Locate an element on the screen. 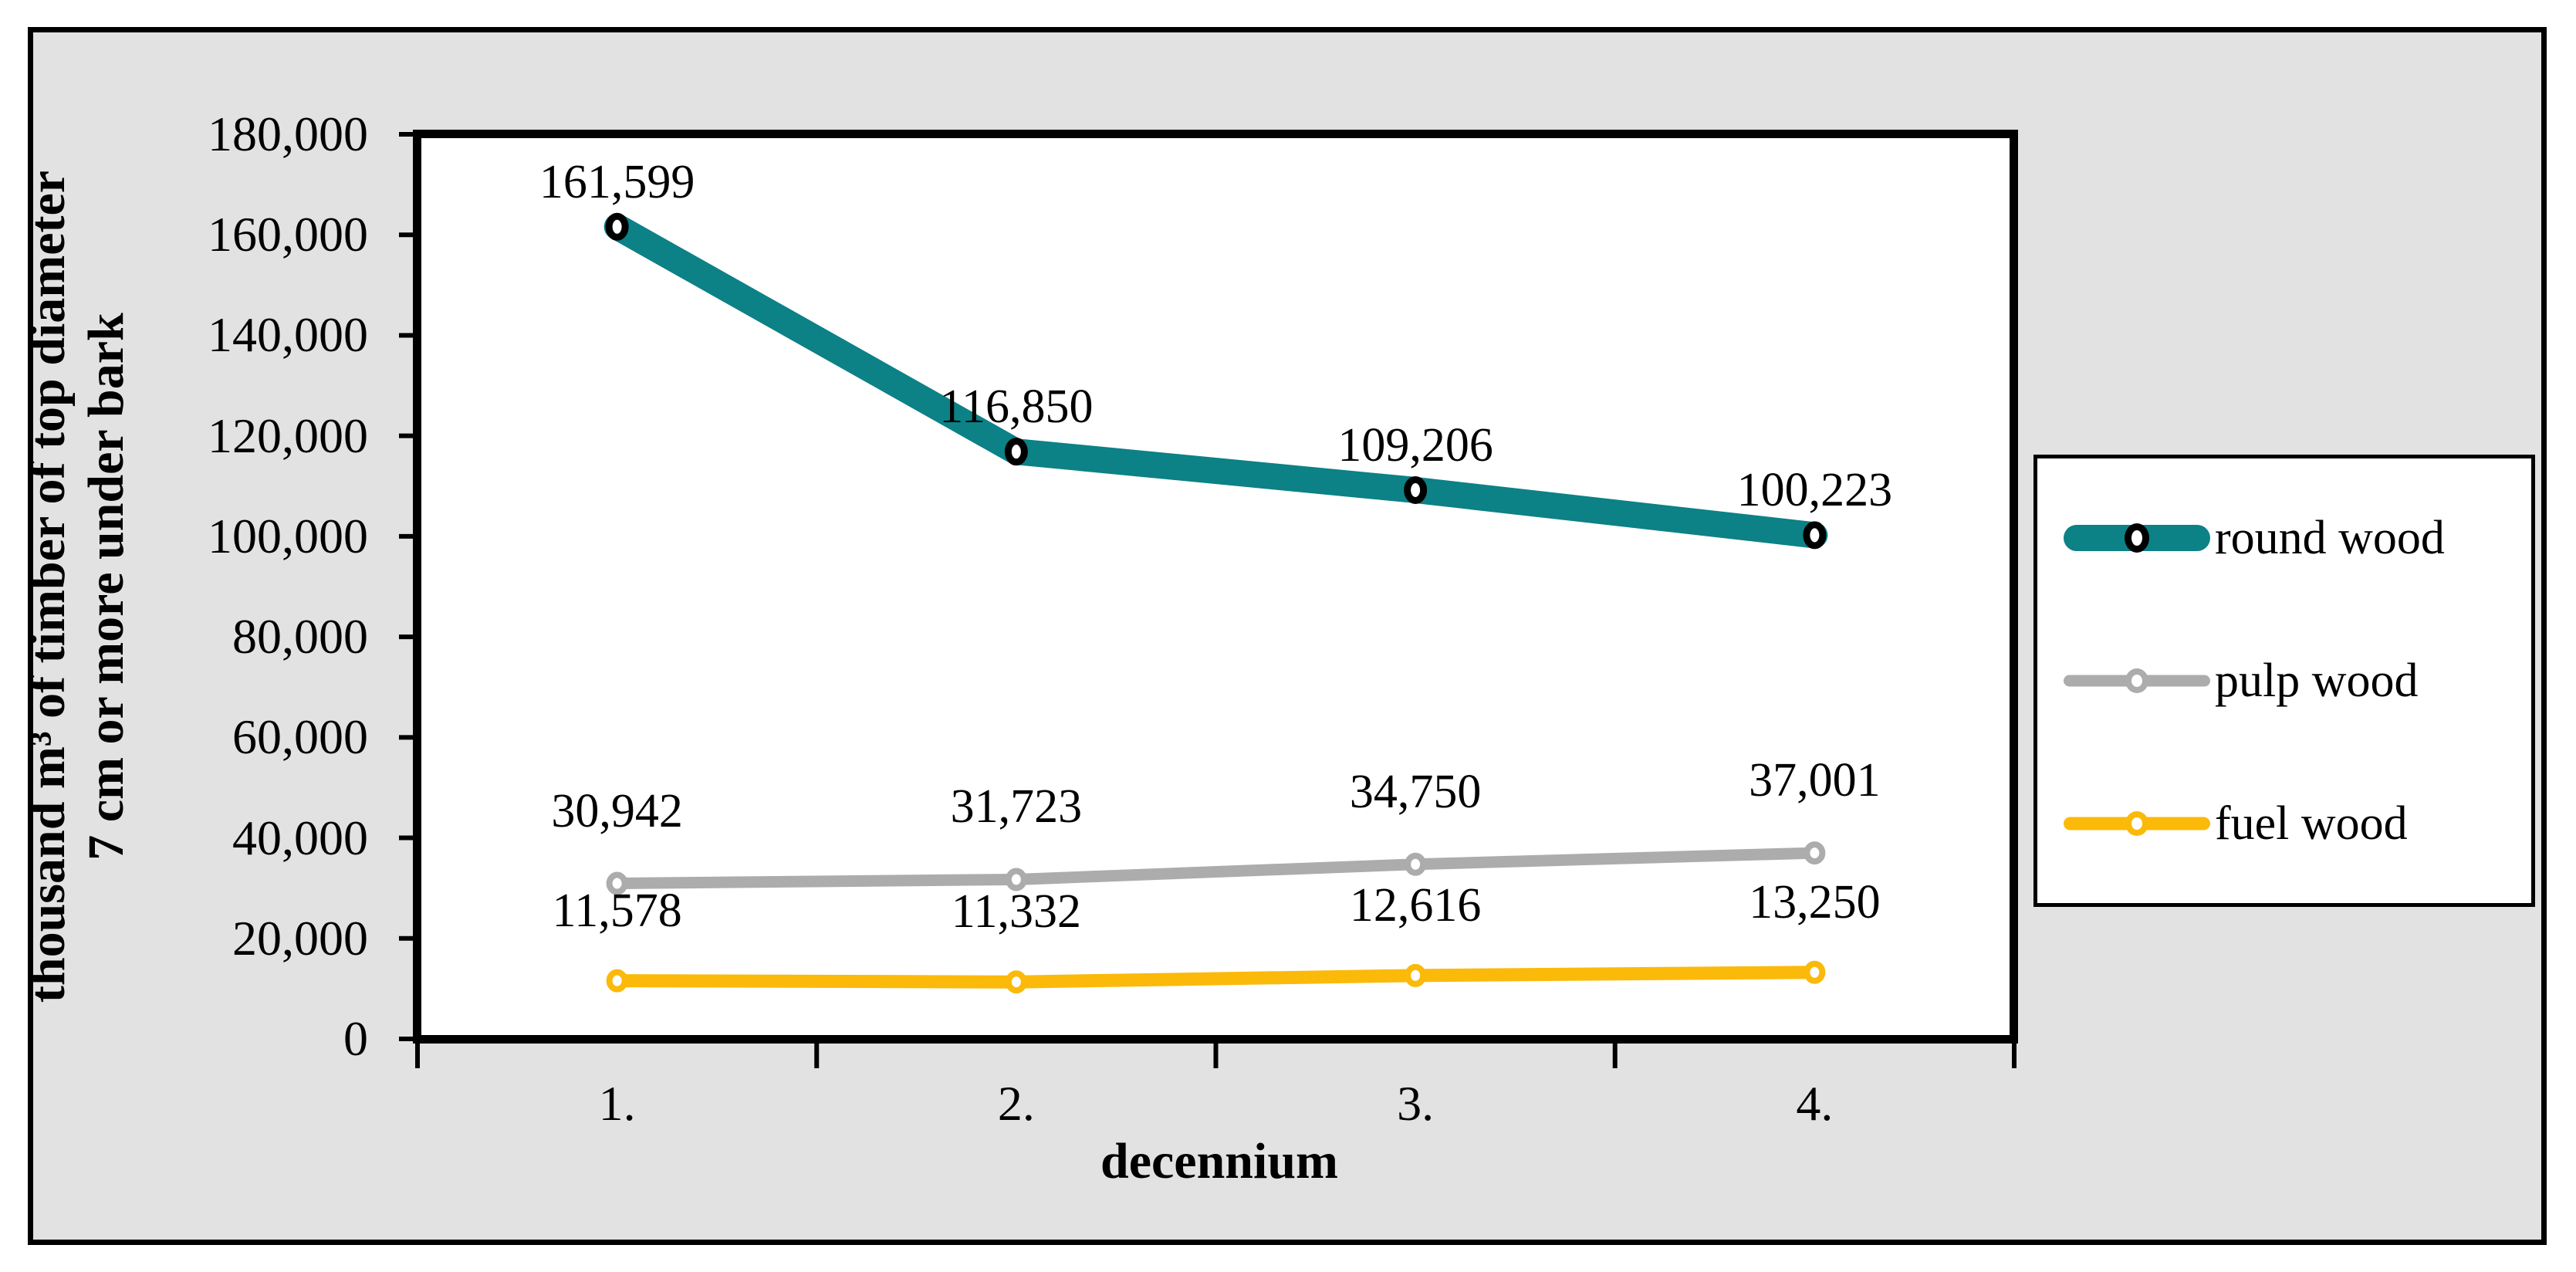  data-label-pulp-wood: 31,723 is located at coordinates (1016, 807).